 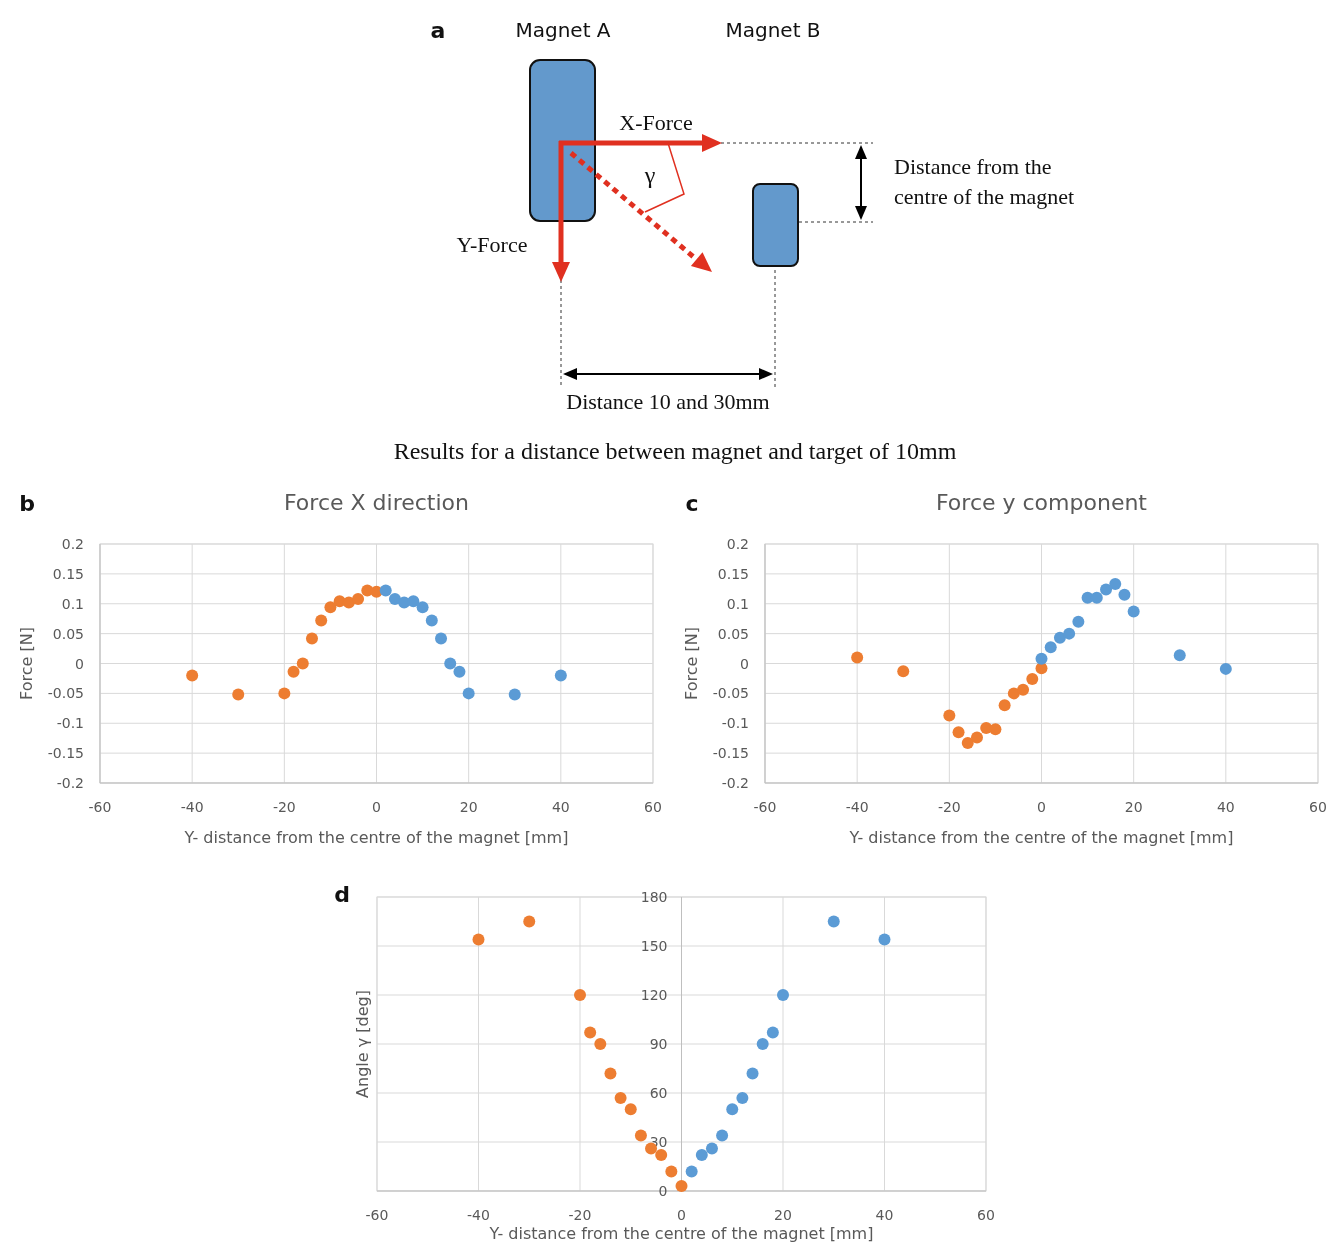 What do you see at coordinates (986, 1215) in the screenshot?
I see `x-tick-label: 60` at bounding box center [986, 1215].